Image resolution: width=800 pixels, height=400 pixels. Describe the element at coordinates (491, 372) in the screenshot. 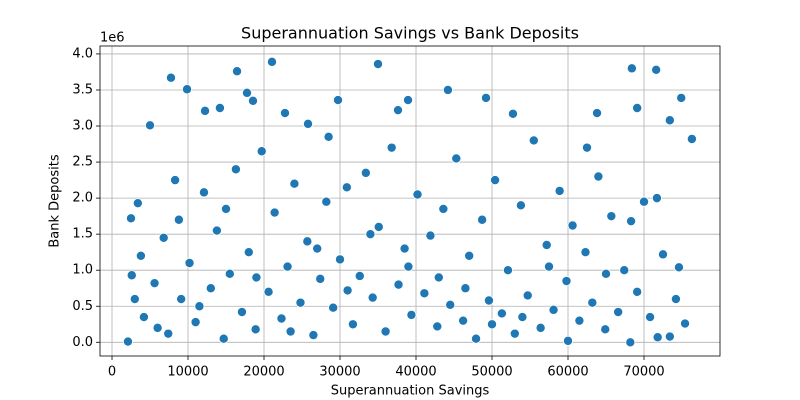

I see `x-tick-label: 50000` at that location.